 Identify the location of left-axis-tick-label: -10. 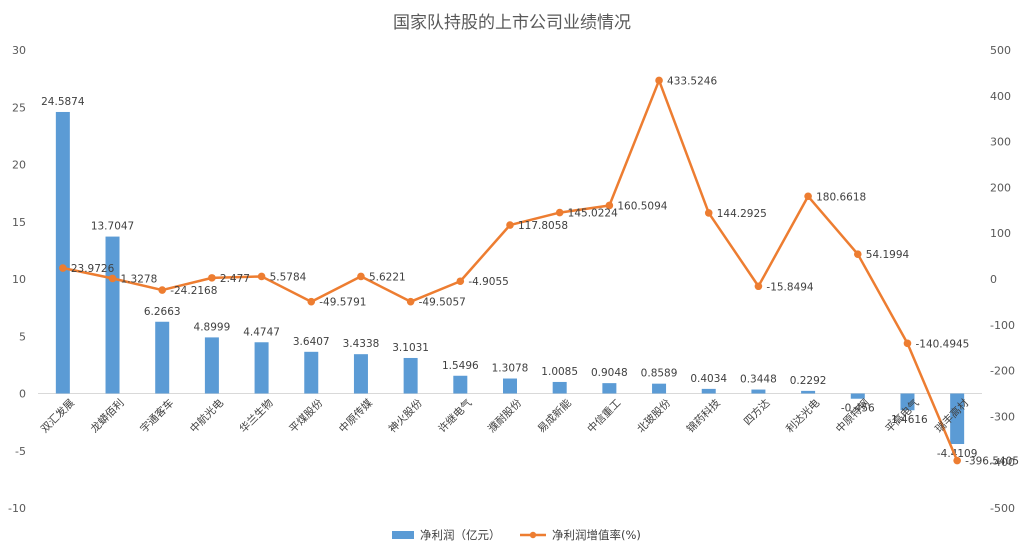
(17, 508).